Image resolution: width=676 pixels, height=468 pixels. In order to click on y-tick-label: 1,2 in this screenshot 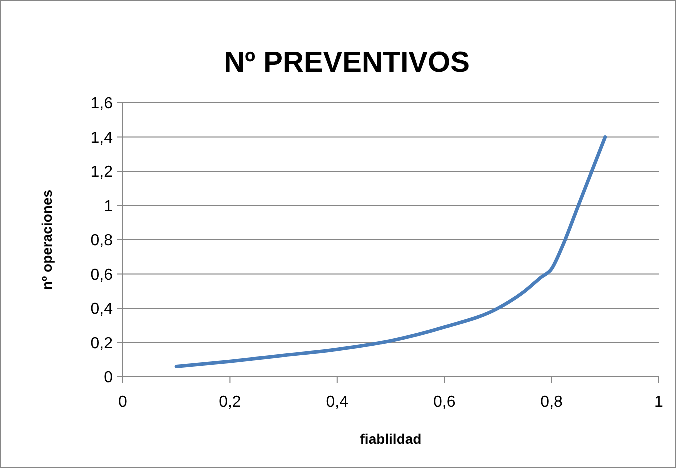, I will do `click(102, 173)`.